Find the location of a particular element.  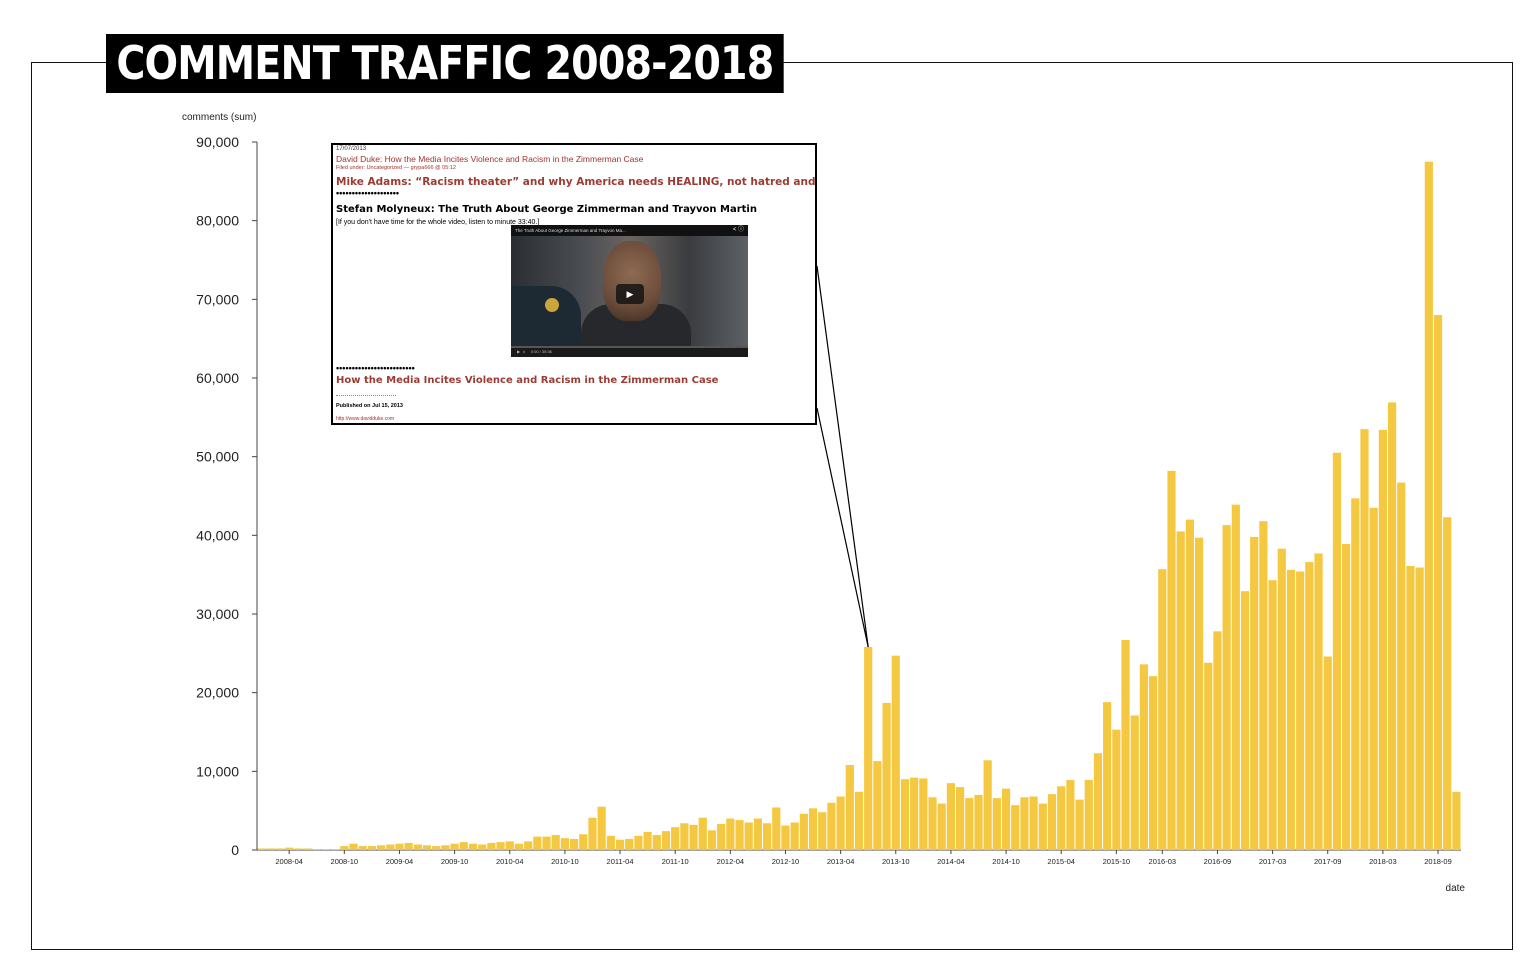

play-icon: ▶ is located at coordinates (630, 294).